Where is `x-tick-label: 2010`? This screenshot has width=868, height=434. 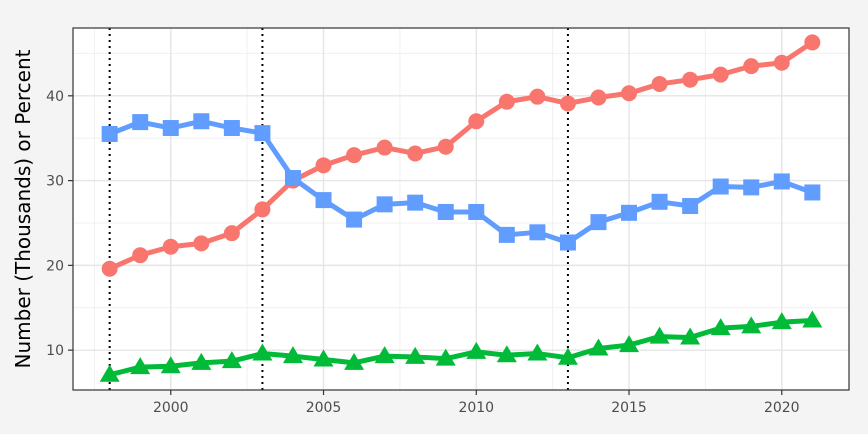
x-tick-label: 2010 is located at coordinates (476, 408).